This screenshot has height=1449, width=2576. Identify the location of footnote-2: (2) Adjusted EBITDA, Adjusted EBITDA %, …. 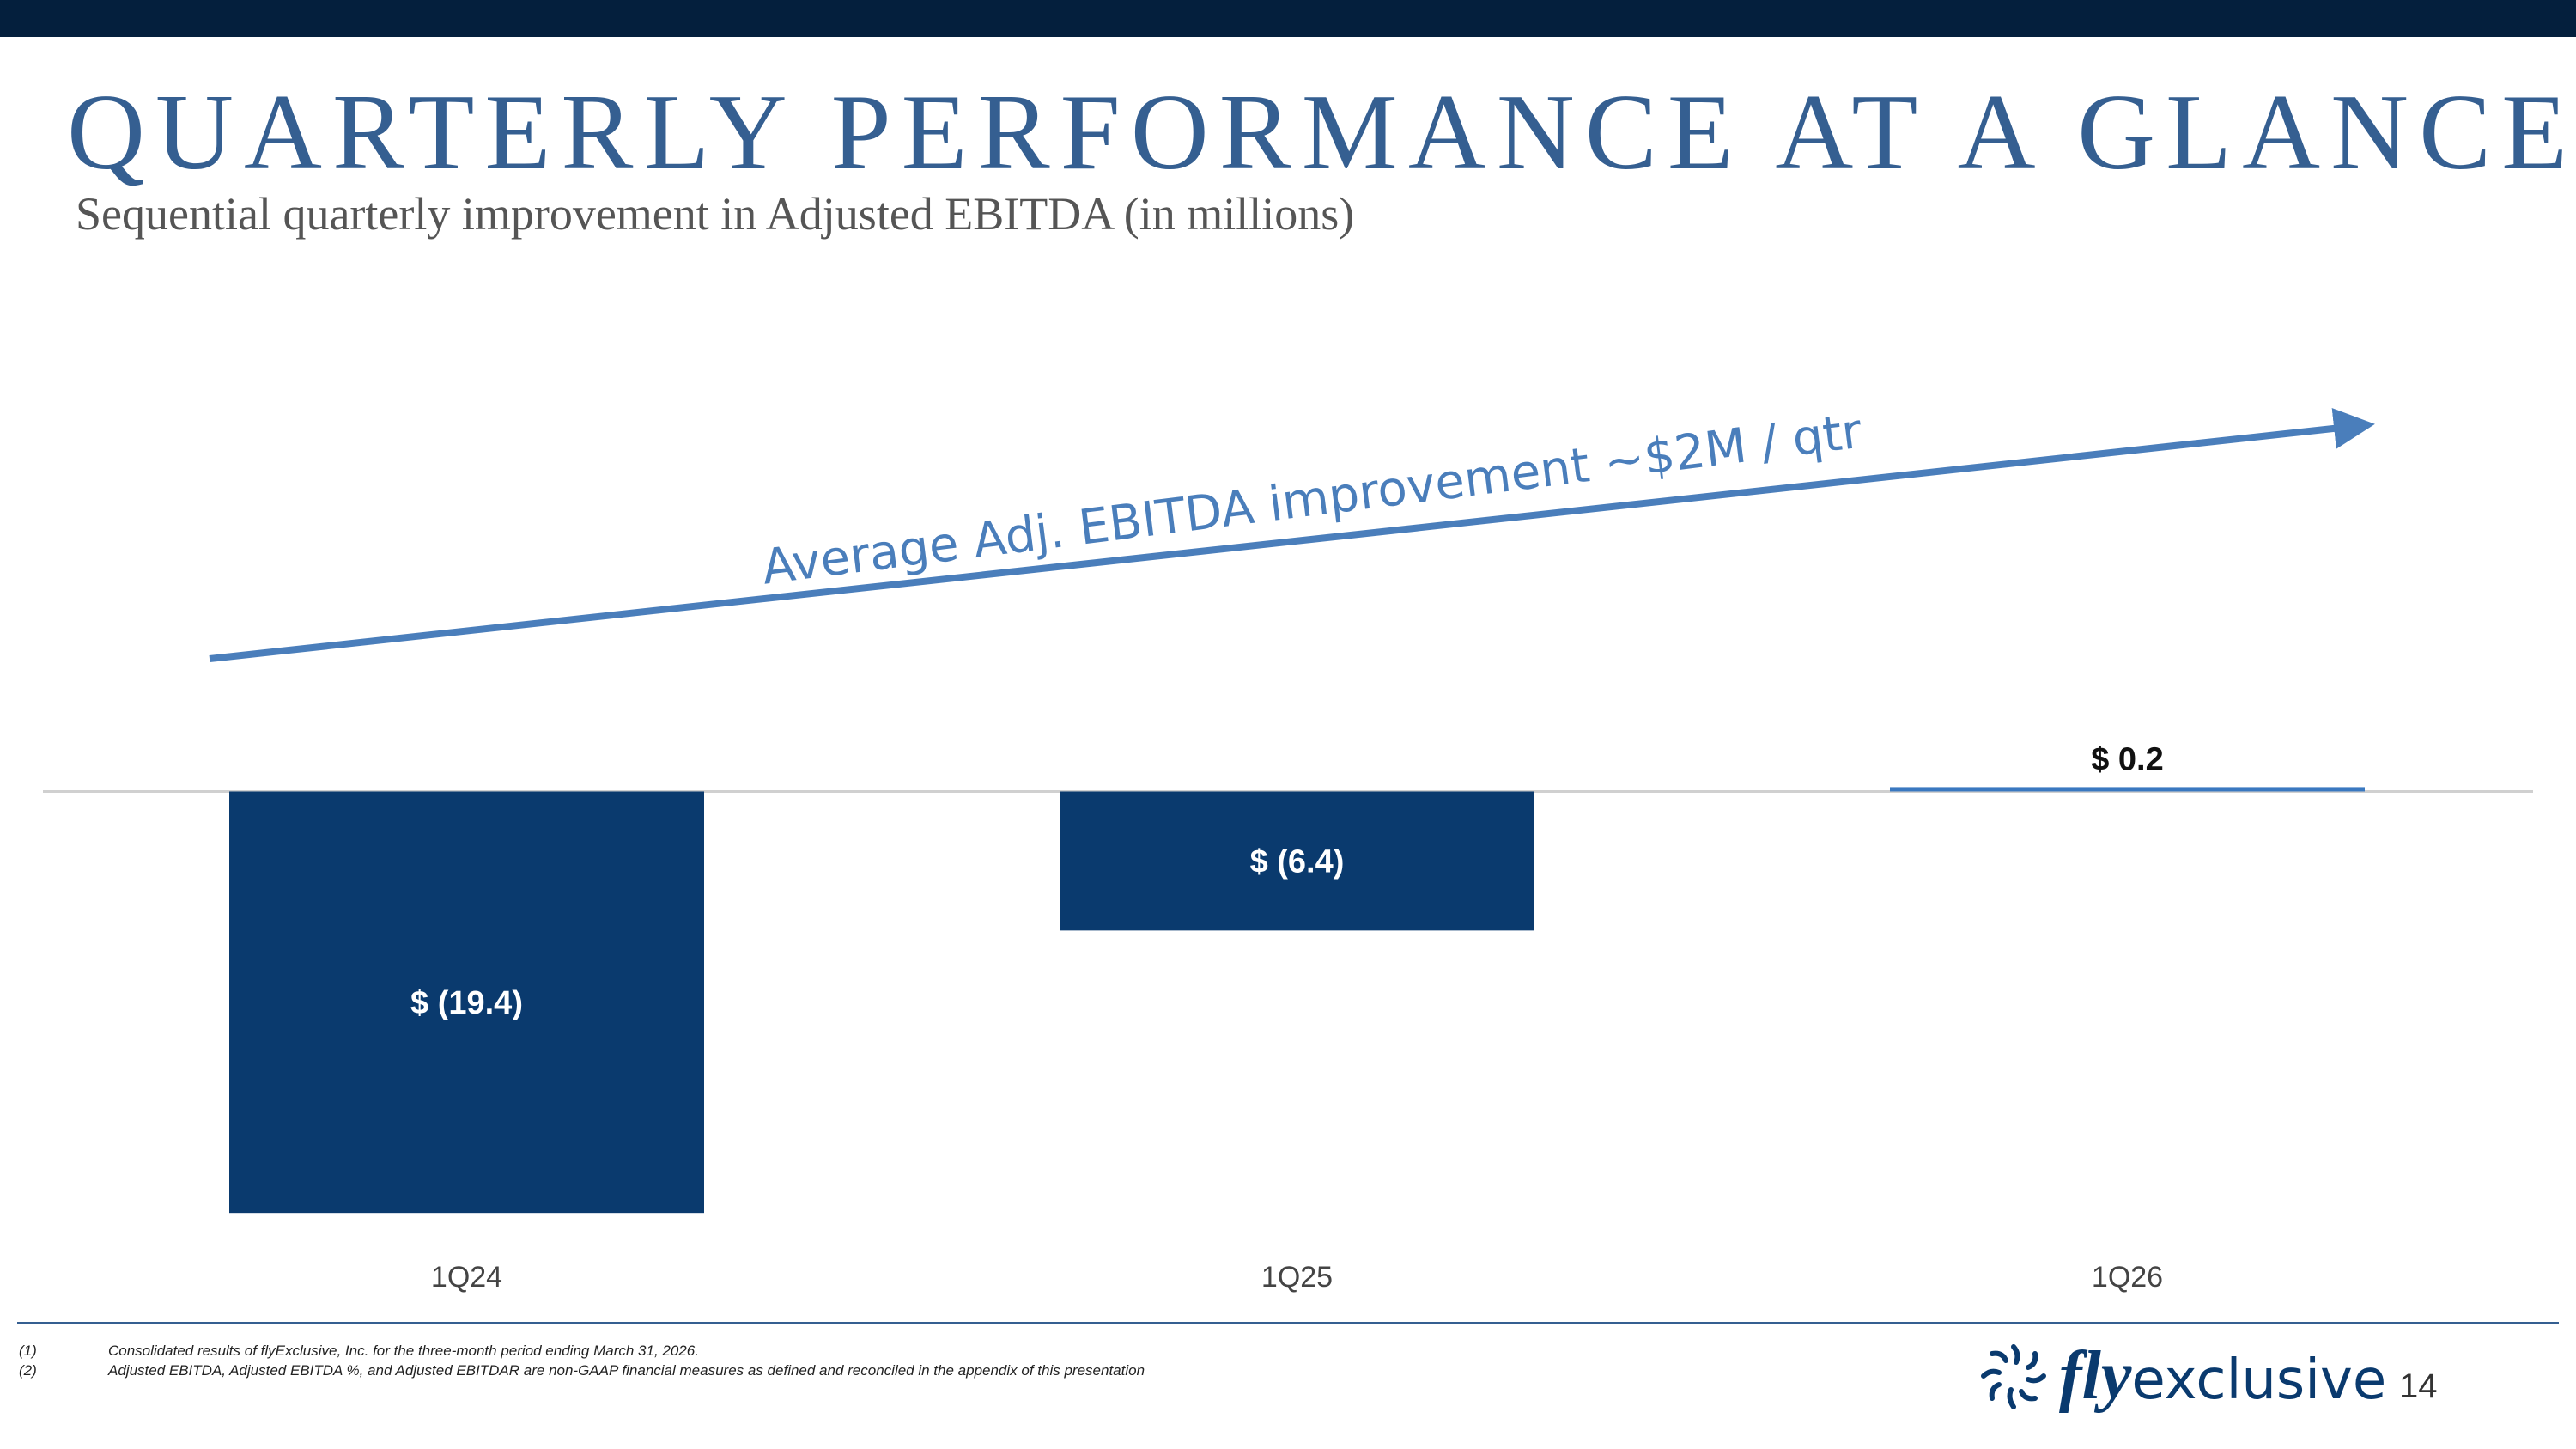
(582, 1370).